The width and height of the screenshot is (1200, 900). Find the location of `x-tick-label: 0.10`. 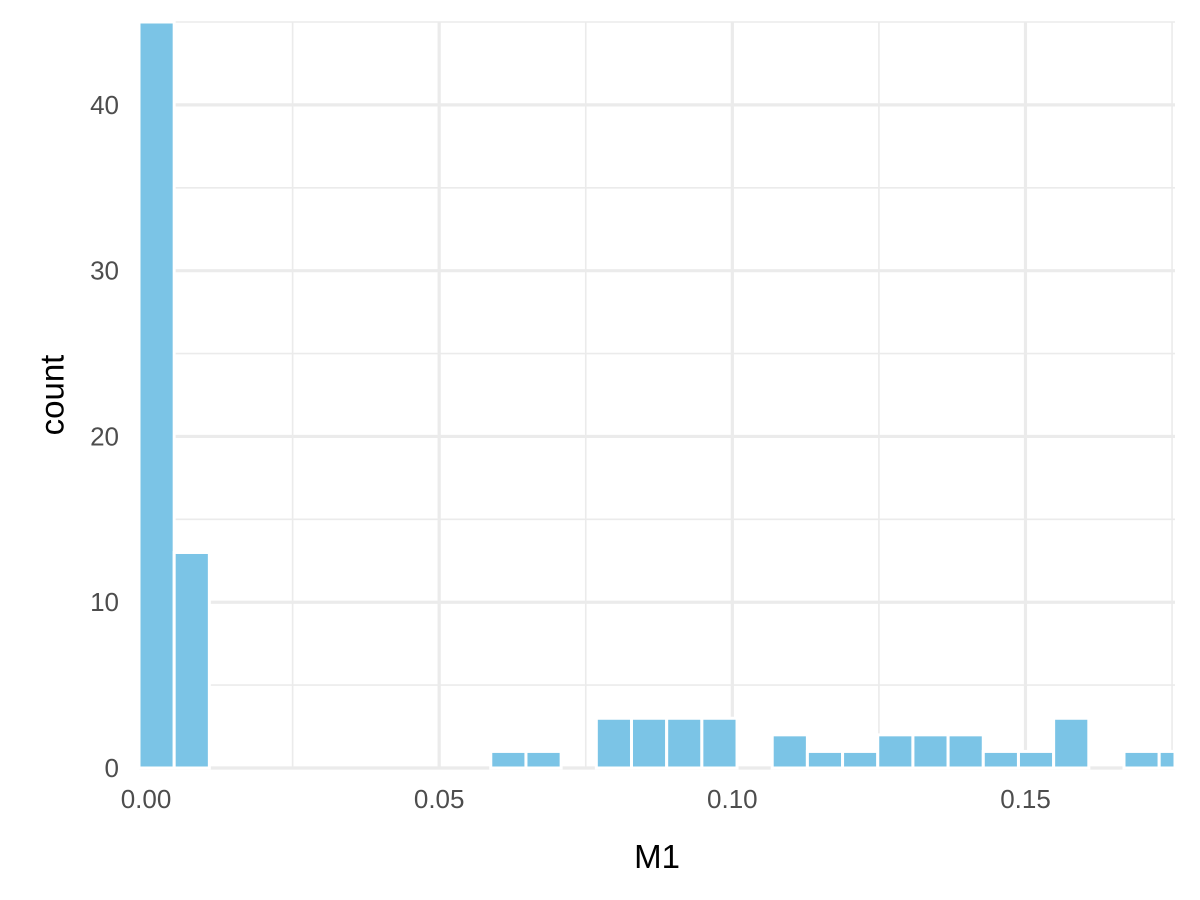

x-tick-label: 0.10 is located at coordinates (732, 799).